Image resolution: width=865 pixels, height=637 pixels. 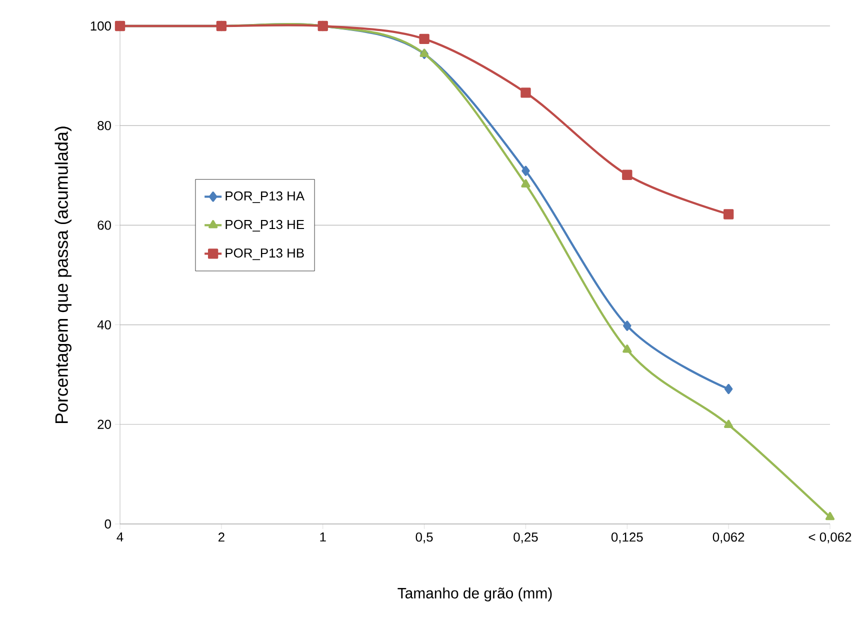 What do you see at coordinates (424, 538) in the screenshot?
I see `x-tick-label: 0,5` at bounding box center [424, 538].